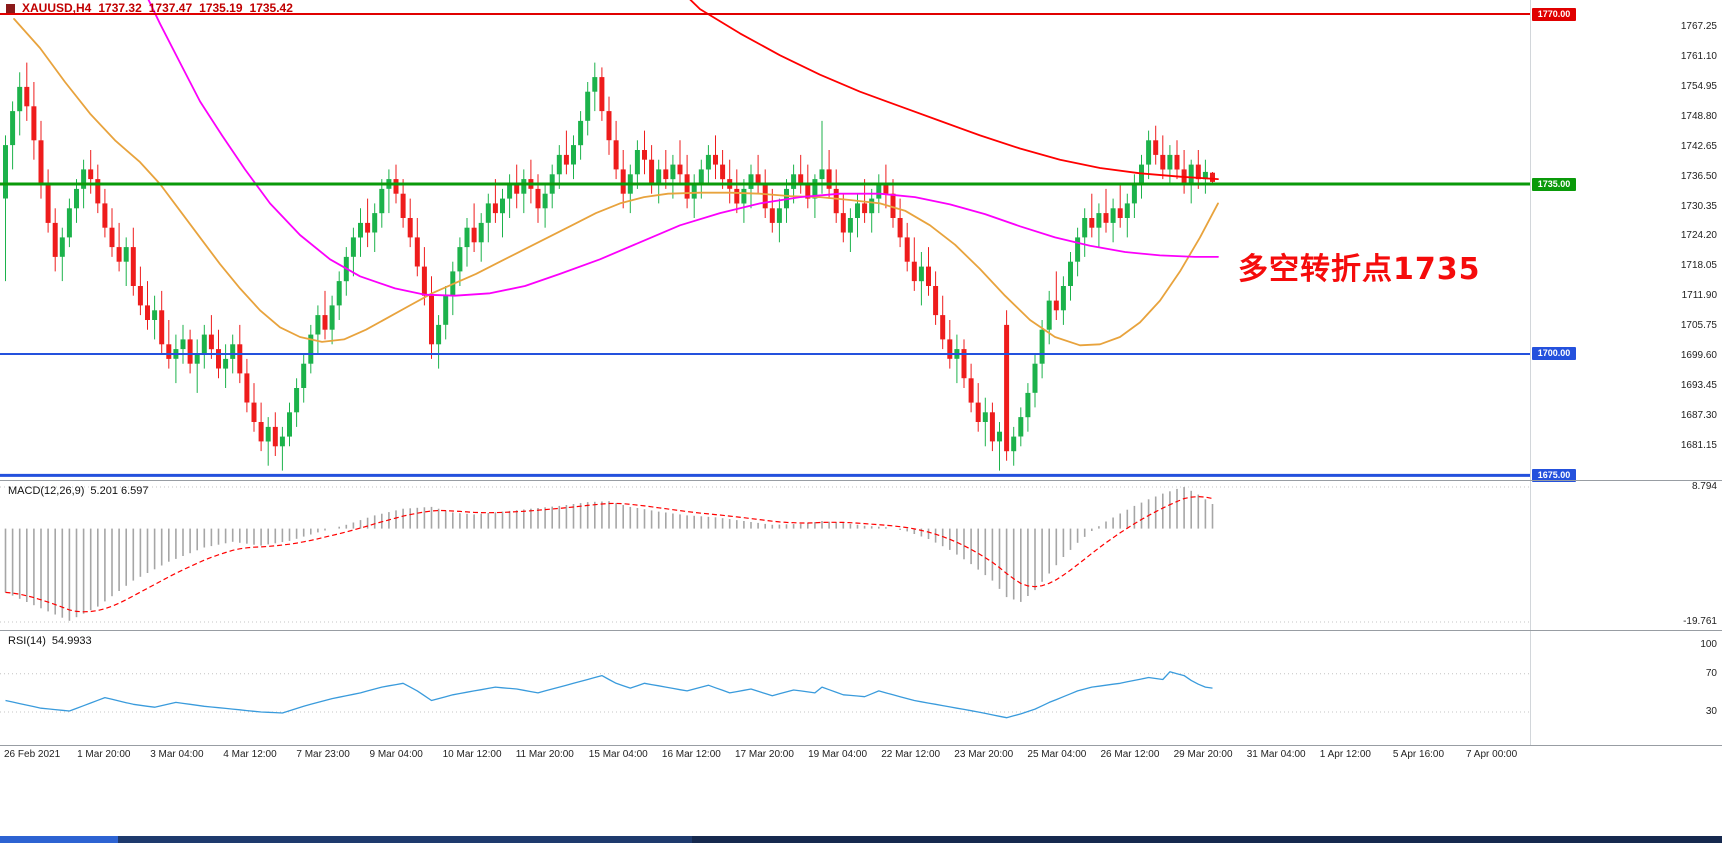 Image resolution: width=1722 pixels, height=843 pixels. I want to click on ohlc-close: 1735.42, so click(271, 8).